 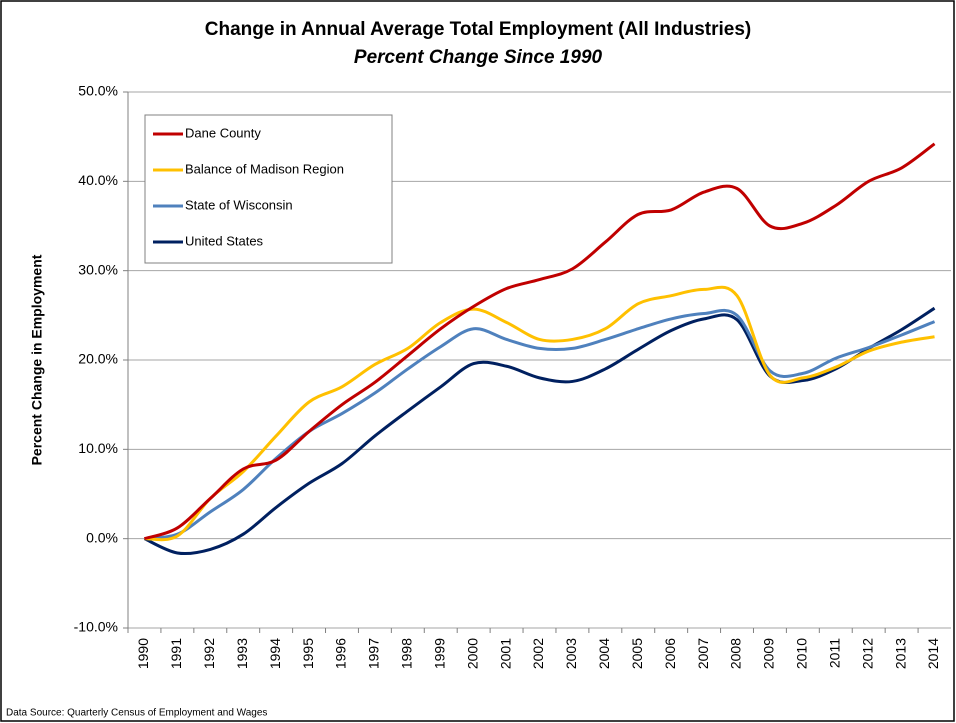 I want to click on x-tick-label: 1990, so click(x=143, y=653).